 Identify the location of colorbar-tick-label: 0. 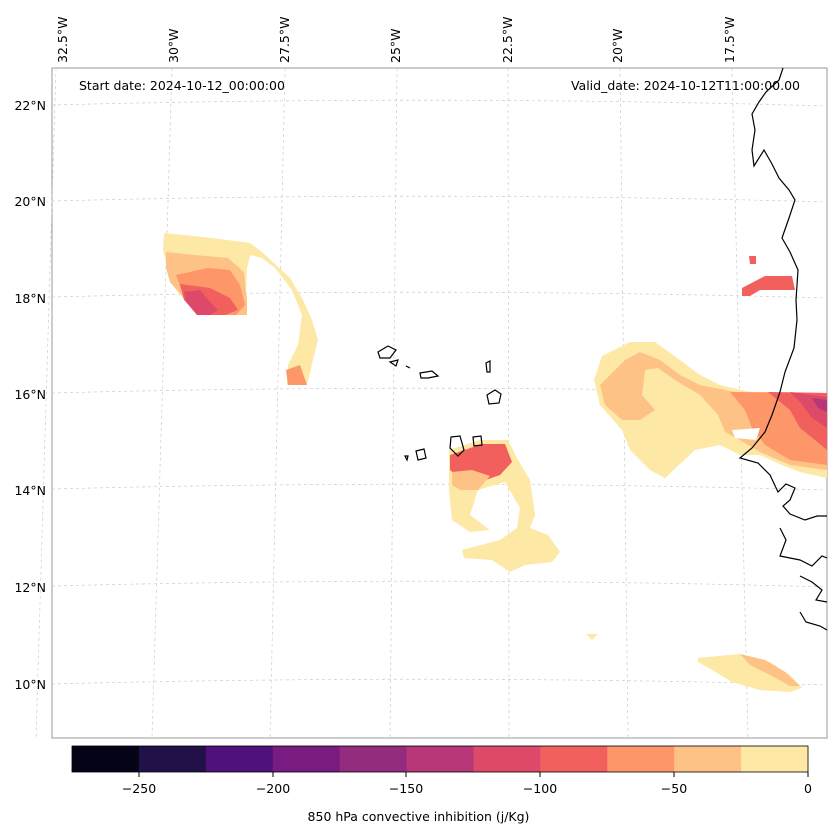
(808, 788).